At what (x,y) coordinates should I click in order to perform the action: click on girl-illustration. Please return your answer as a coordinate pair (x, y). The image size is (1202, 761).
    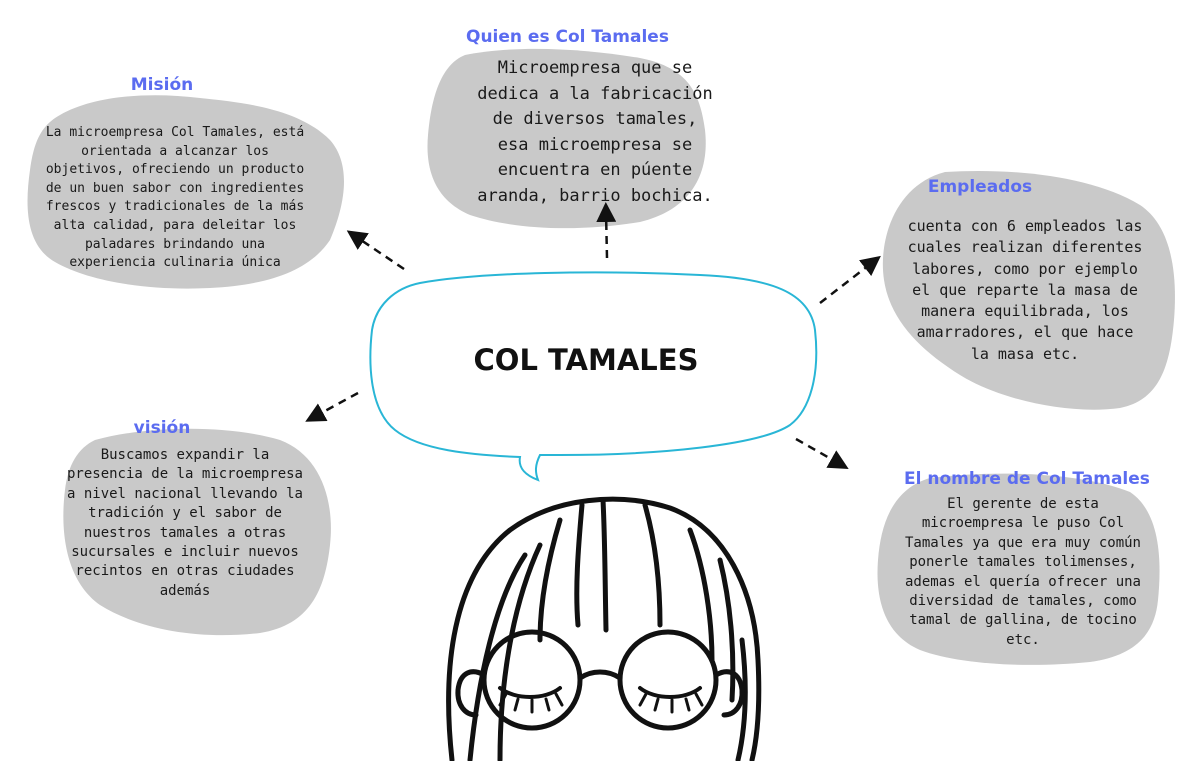
    Looking at the image, I should click on (604, 628).